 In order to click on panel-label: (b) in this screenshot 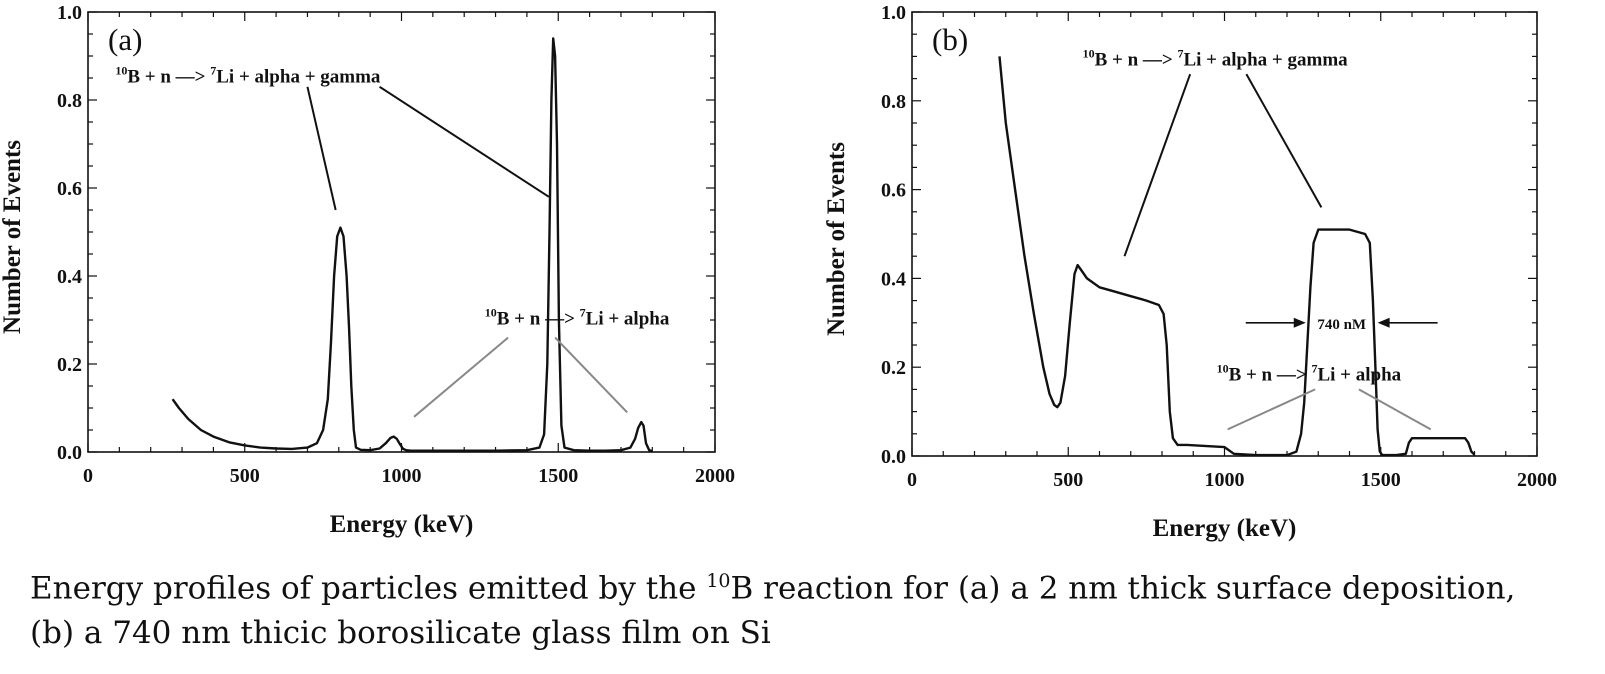, I will do `click(950, 39)`.